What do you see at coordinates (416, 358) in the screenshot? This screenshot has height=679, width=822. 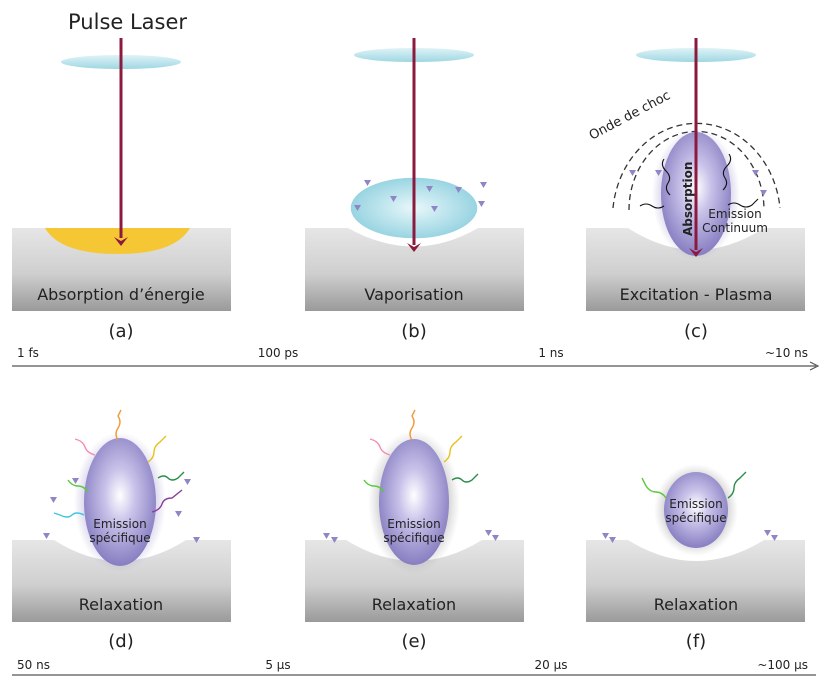 I see `timeline-top: 1 fs 100 ps 1 ns ~10 ns` at bounding box center [416, 358].